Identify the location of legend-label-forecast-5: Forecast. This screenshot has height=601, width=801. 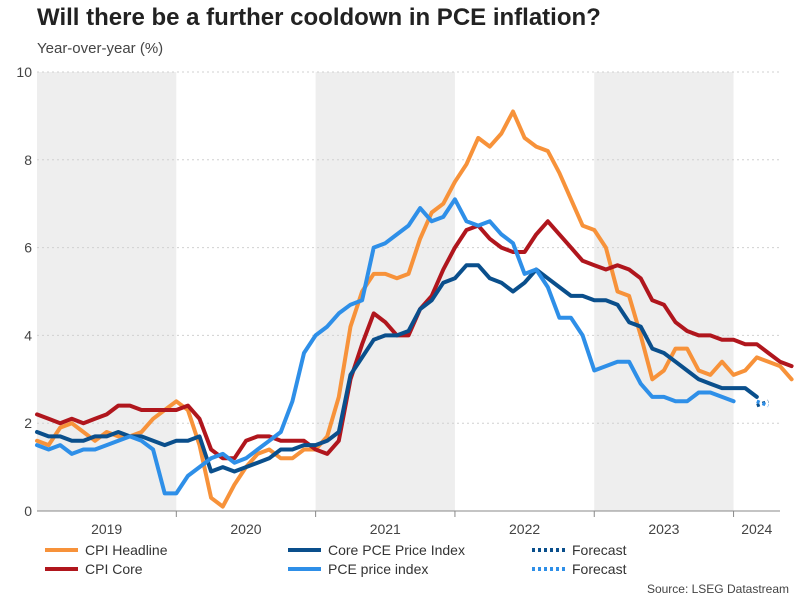
(599, 569).